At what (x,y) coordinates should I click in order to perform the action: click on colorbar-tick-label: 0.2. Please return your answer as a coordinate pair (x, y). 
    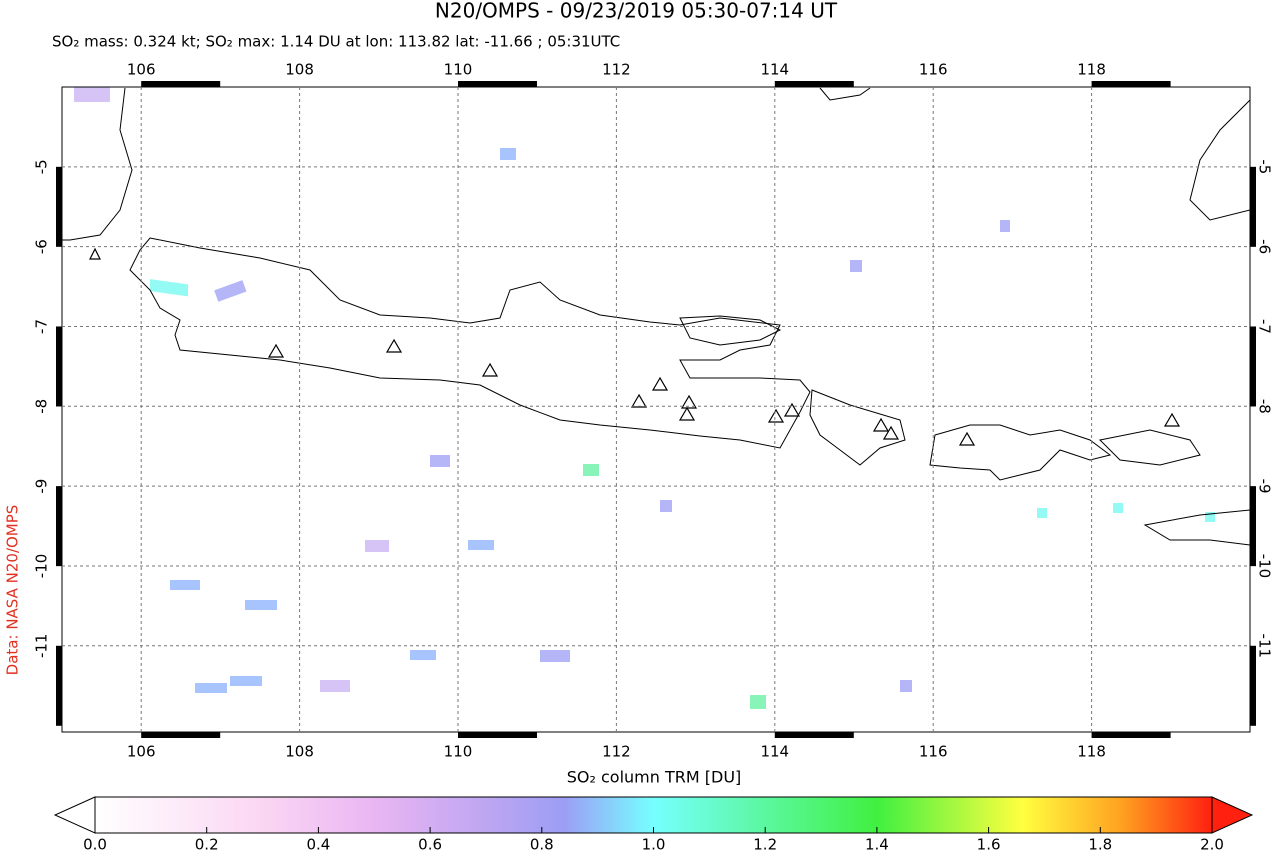
    Looking at the image, I should click on (207, 845).